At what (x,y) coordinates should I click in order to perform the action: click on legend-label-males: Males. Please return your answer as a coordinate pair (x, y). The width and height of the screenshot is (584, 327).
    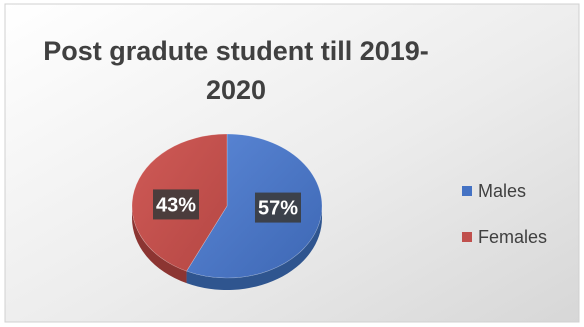
    Looking at the image, I should click on (502, 190).